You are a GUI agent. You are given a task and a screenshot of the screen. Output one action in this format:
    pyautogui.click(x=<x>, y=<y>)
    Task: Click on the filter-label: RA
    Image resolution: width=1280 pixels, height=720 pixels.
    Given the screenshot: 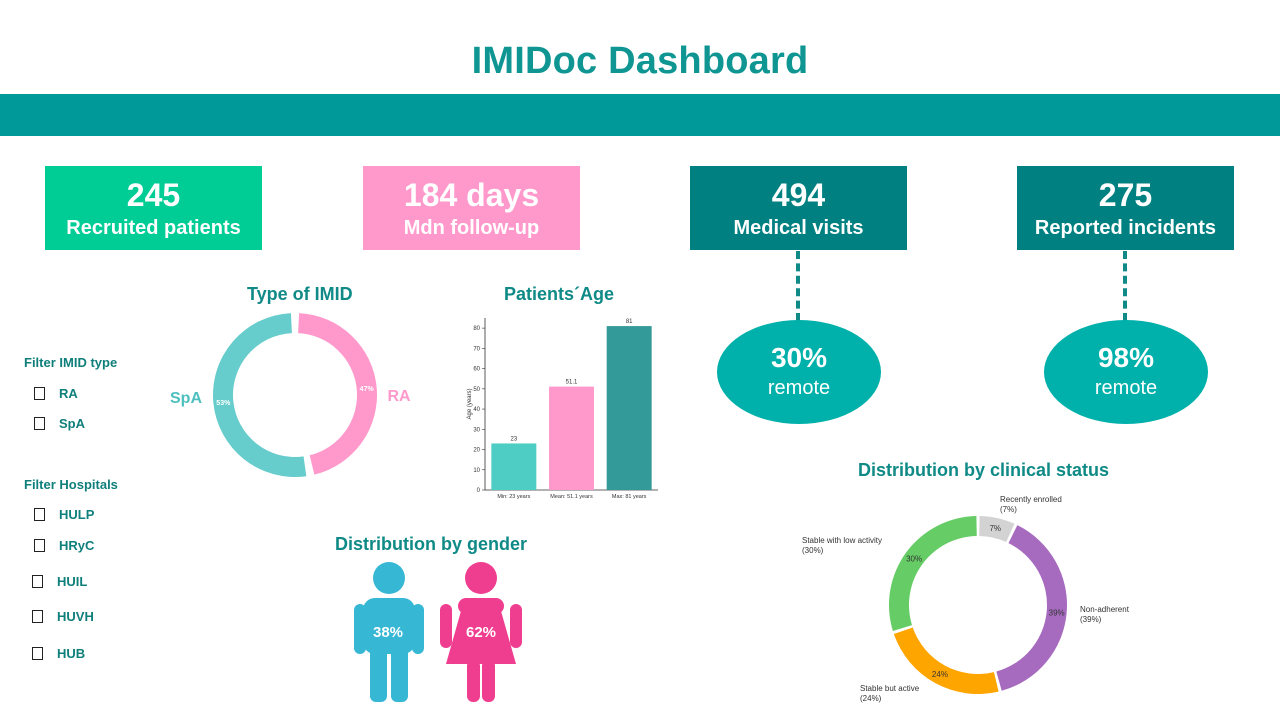 What is the action you would take?
    pyautogui.click(x=68, y=393)
    